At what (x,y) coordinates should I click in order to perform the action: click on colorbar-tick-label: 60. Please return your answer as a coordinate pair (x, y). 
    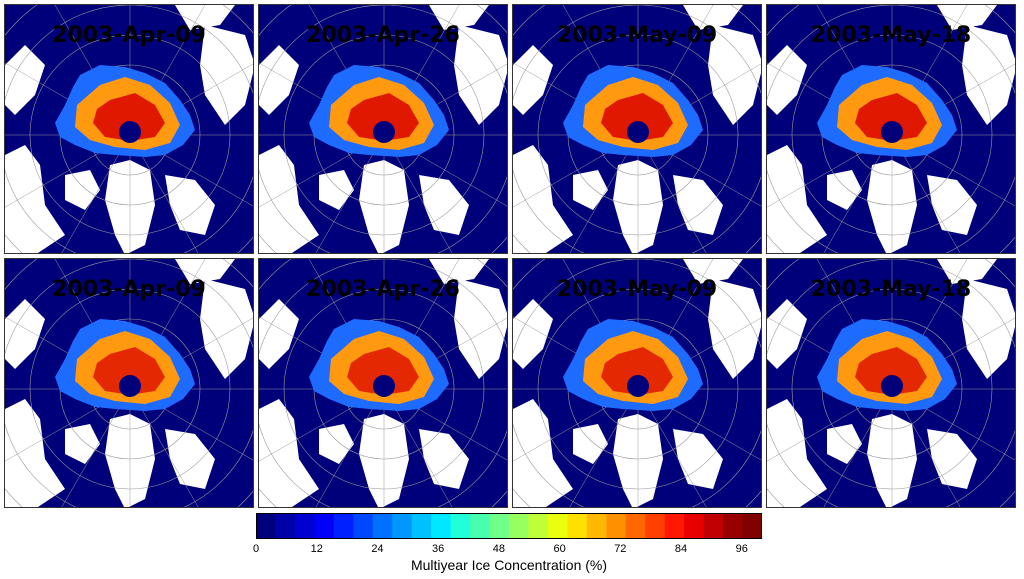
    Looking at the image, I should click on (559, 549).